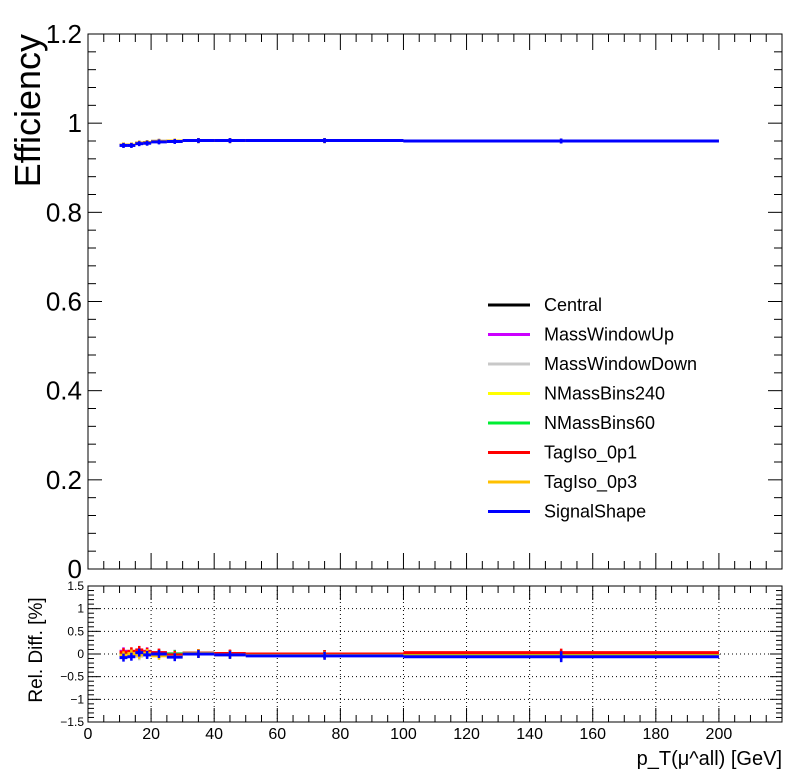 Image resolution: width=798 pixels, height=775 pixels. I want to click on ratio-y-tick-label: −1, so click(77, 699).